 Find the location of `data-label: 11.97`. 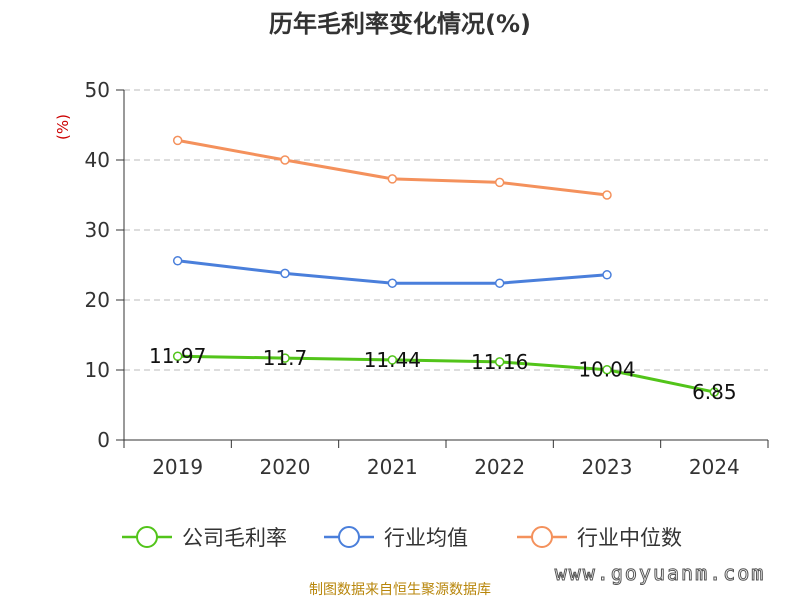

data-label: 11.97 is located at coordinates (177, 356).